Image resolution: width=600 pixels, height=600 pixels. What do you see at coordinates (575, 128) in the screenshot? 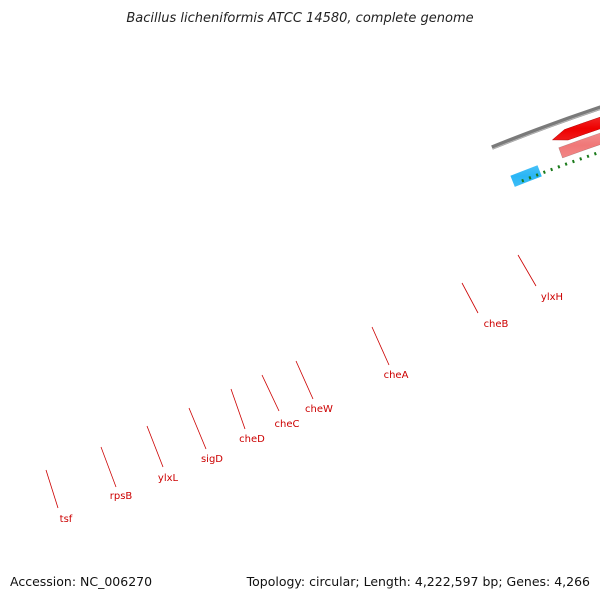
I see `cds-arrow` at bounding box center [575, 128].